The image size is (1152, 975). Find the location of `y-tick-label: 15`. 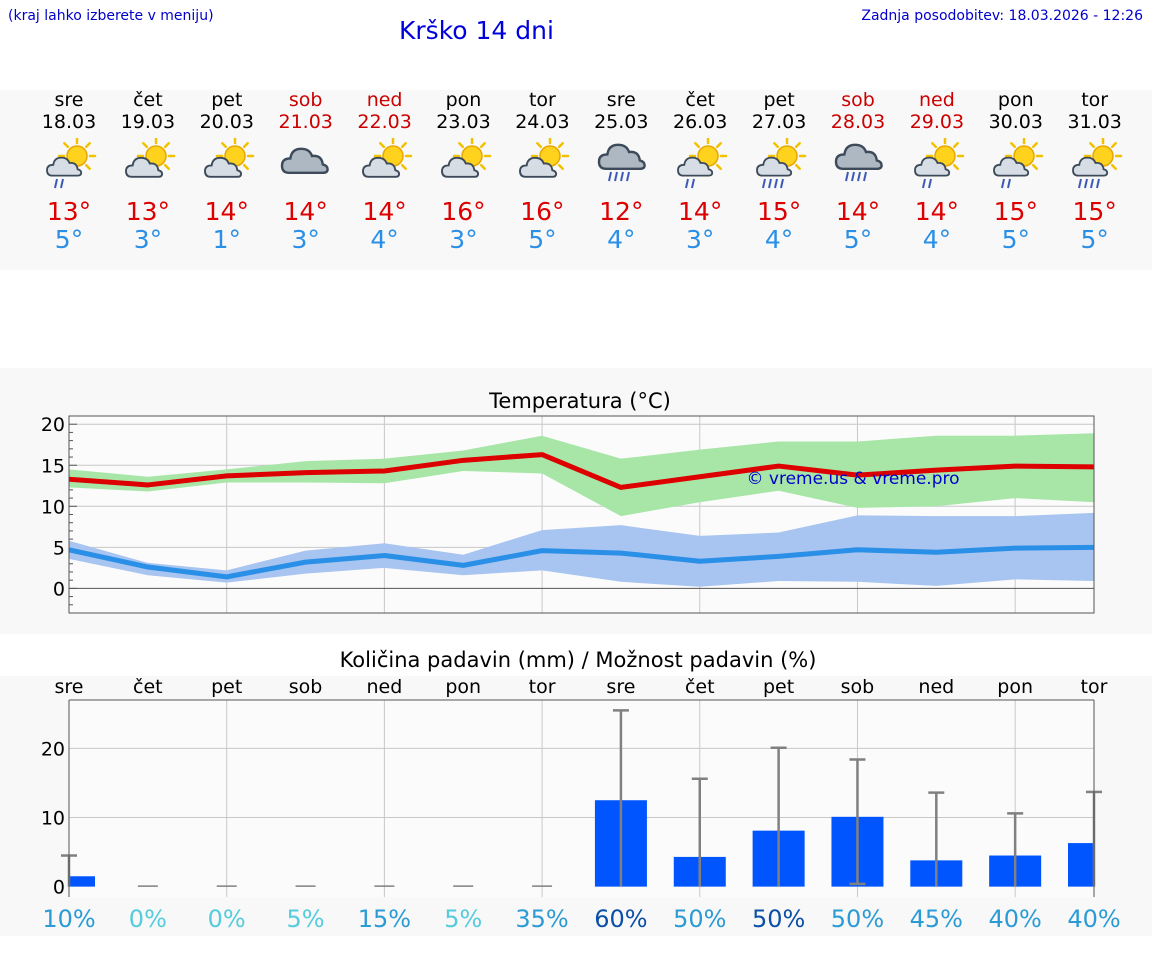

y-tick-label: 15 is located at coordinates (53, 466).